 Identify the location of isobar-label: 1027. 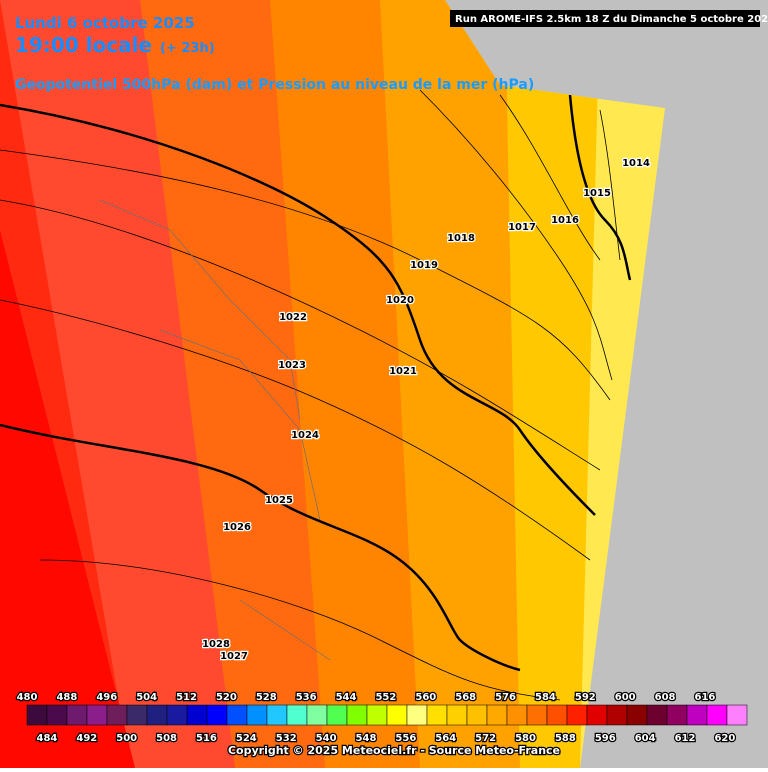
(234, 656).